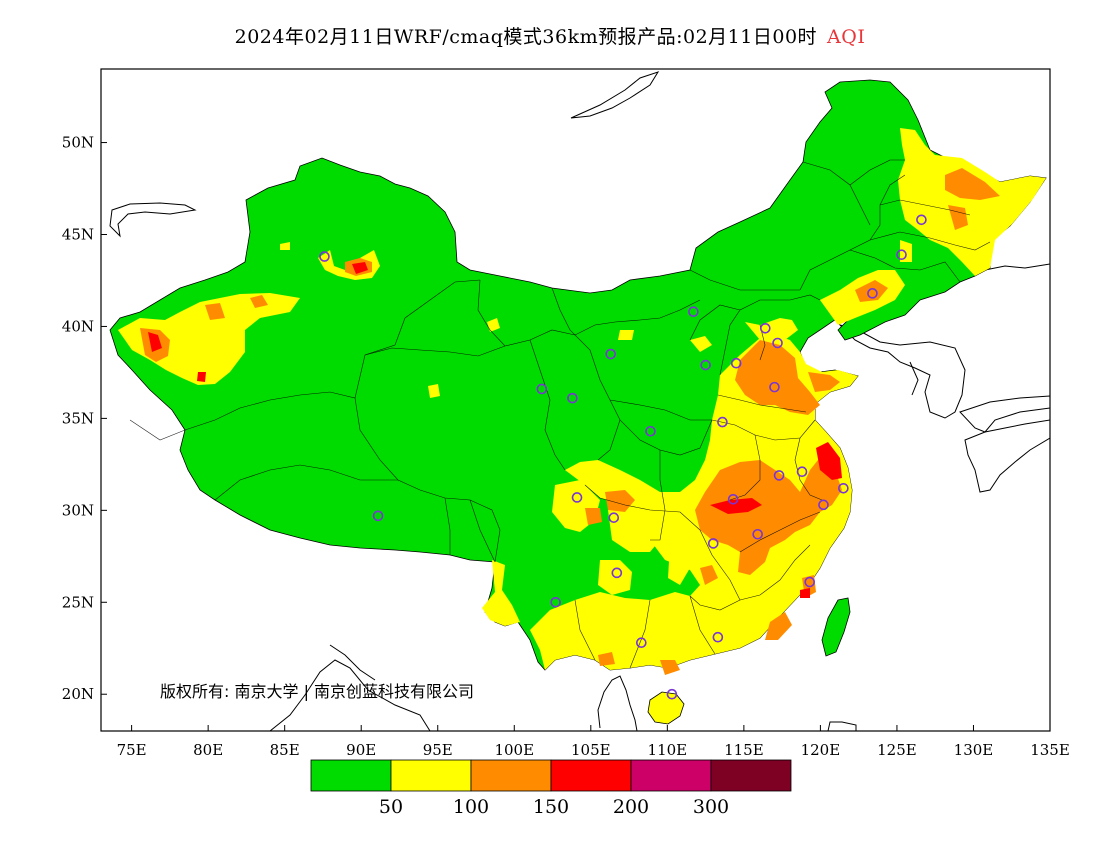 The width and height of the screenshot is (1100, 850). Describe the element at coordinates (78, 418) in the screenshot. I see `y-tick-label: 35N` at that location.